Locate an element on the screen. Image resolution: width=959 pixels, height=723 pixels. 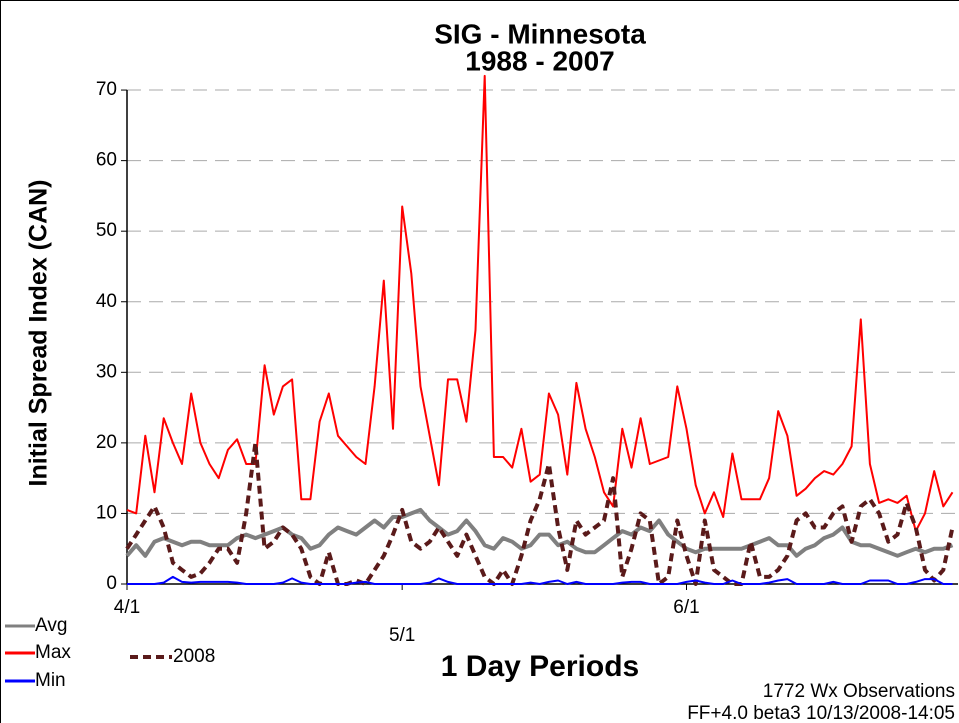
y-tick-label: 50 is located at coordinates (106, 230).